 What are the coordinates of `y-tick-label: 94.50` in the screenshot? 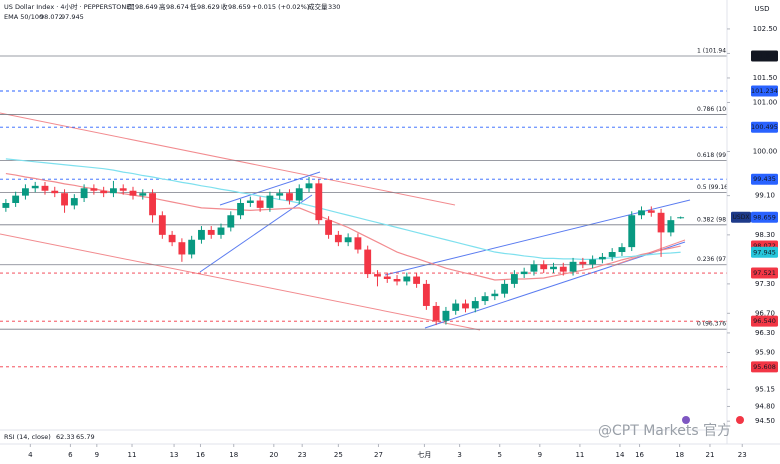 It's located at (765, 421).